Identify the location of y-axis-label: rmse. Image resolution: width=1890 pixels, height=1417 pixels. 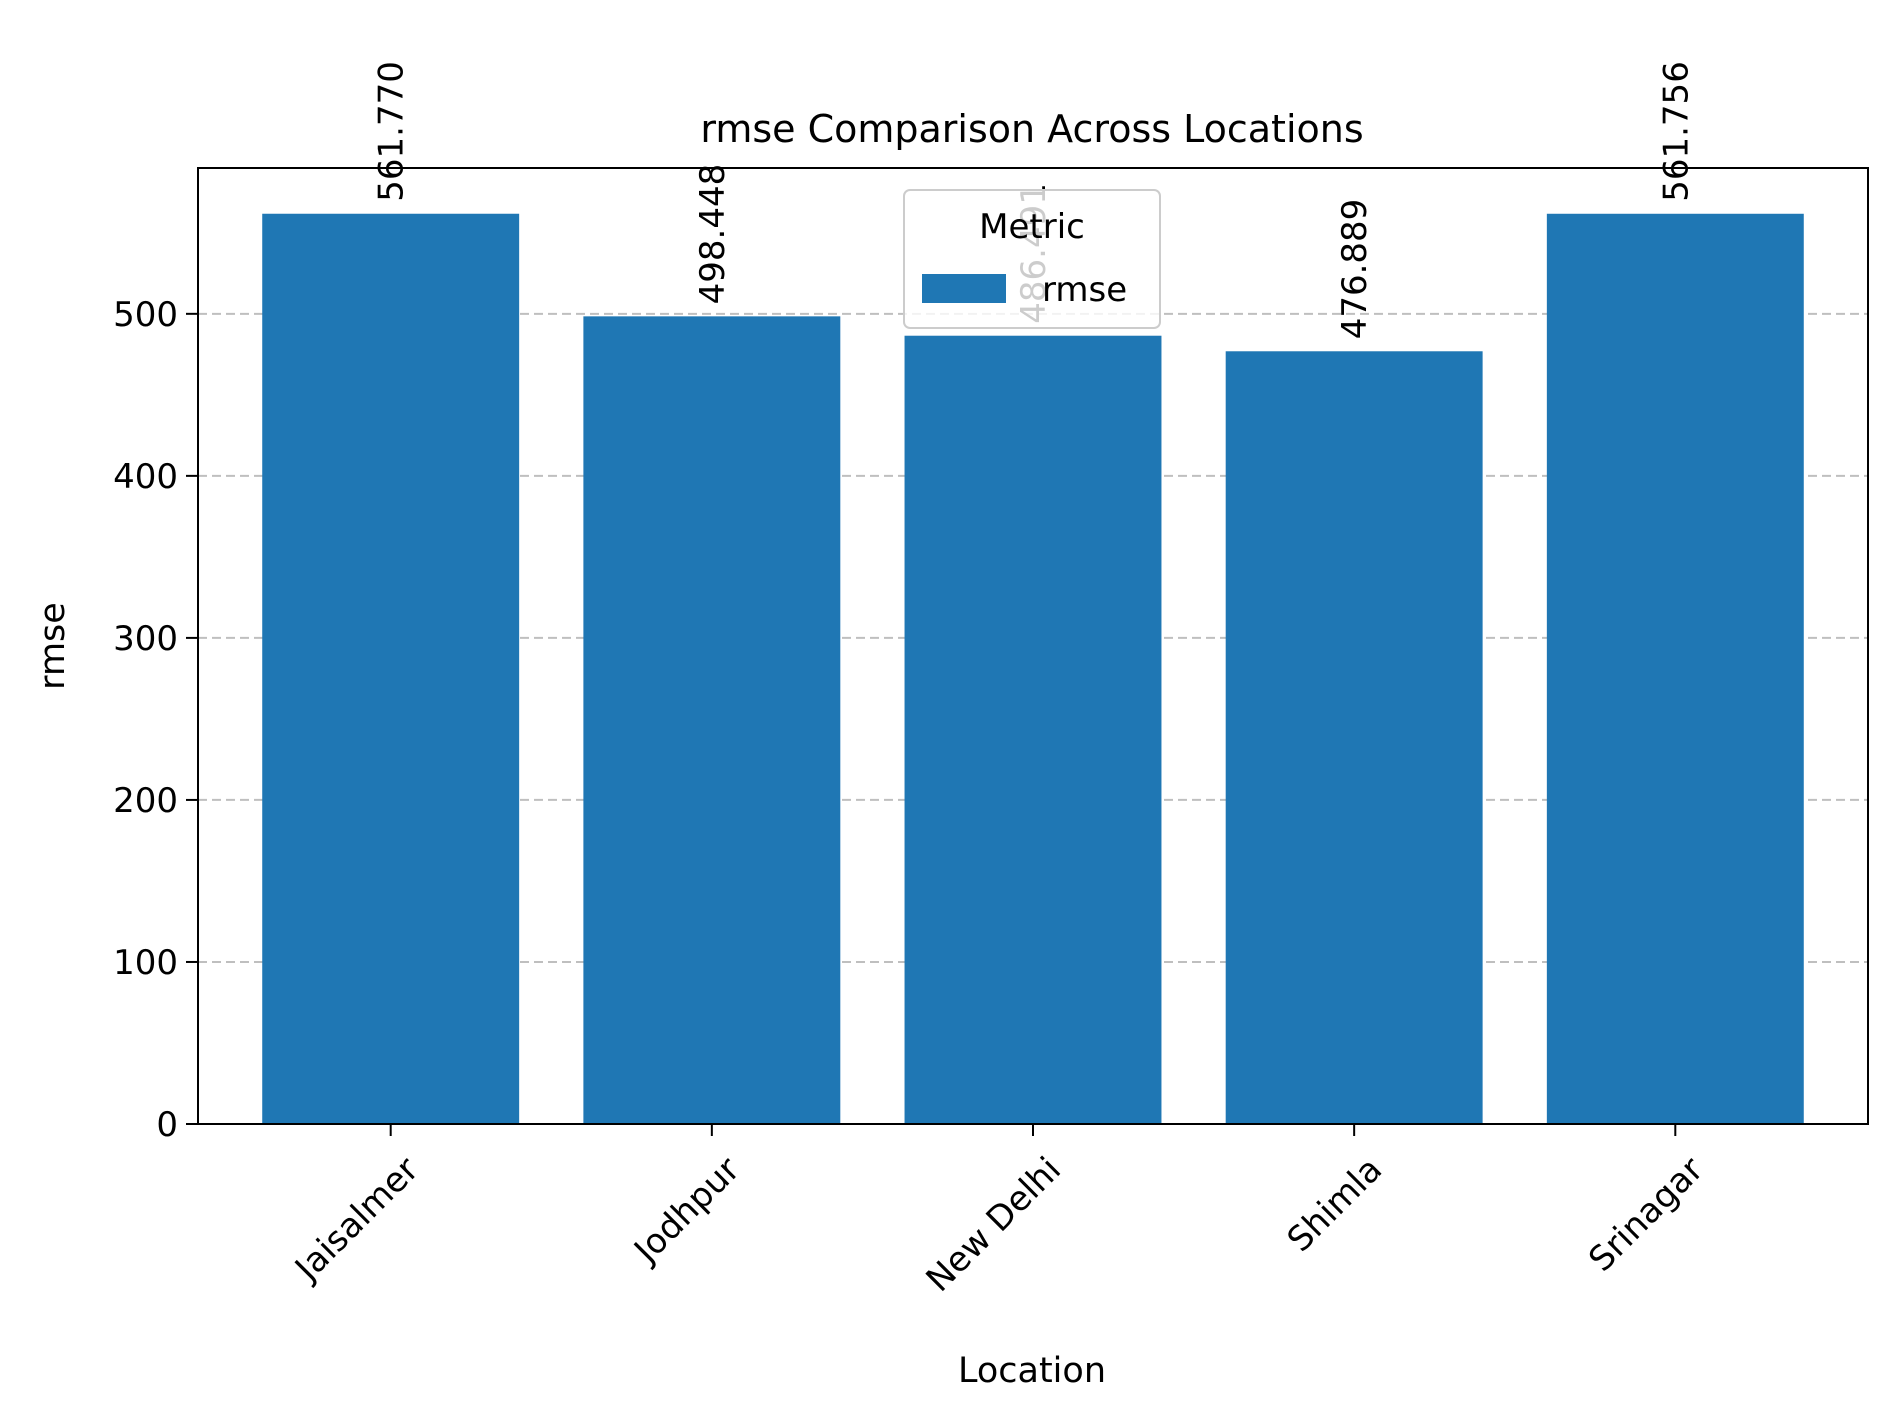
(53, 646).